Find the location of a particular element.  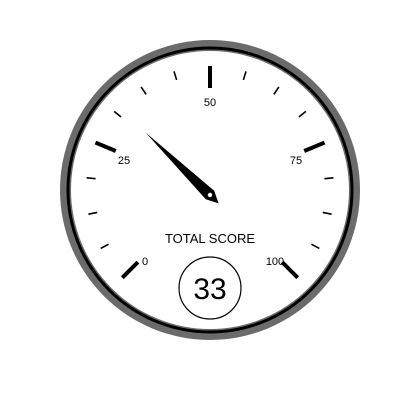

needle-pivot-dot is located at coordinates (210, 195).